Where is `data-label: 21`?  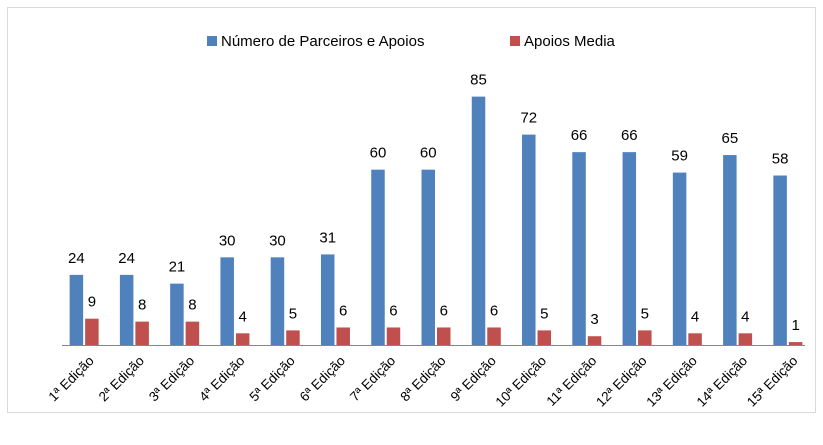 data-label: 21 is located at coordinates (177, 267).